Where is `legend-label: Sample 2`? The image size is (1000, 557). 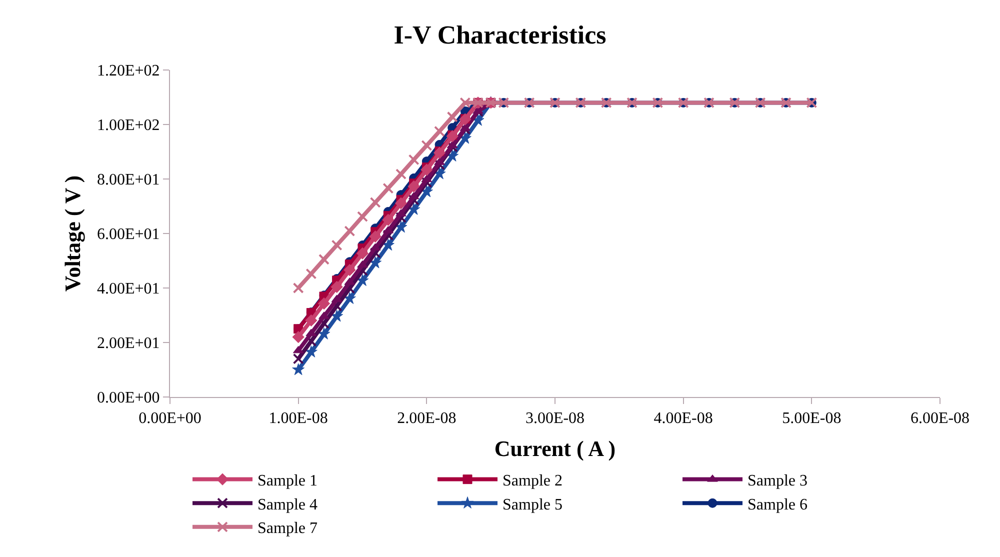 legend-label: Sample 2 is located at coordinates (532, 481).